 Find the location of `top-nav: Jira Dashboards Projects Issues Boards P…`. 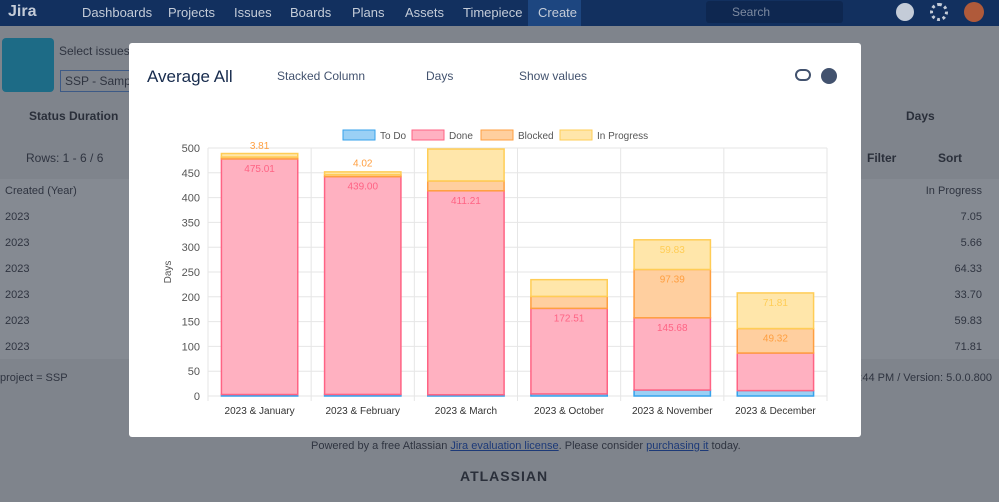

top-nav: Jira Dashboards Projects Issues Boards P… is located at coordinates (499, 13).